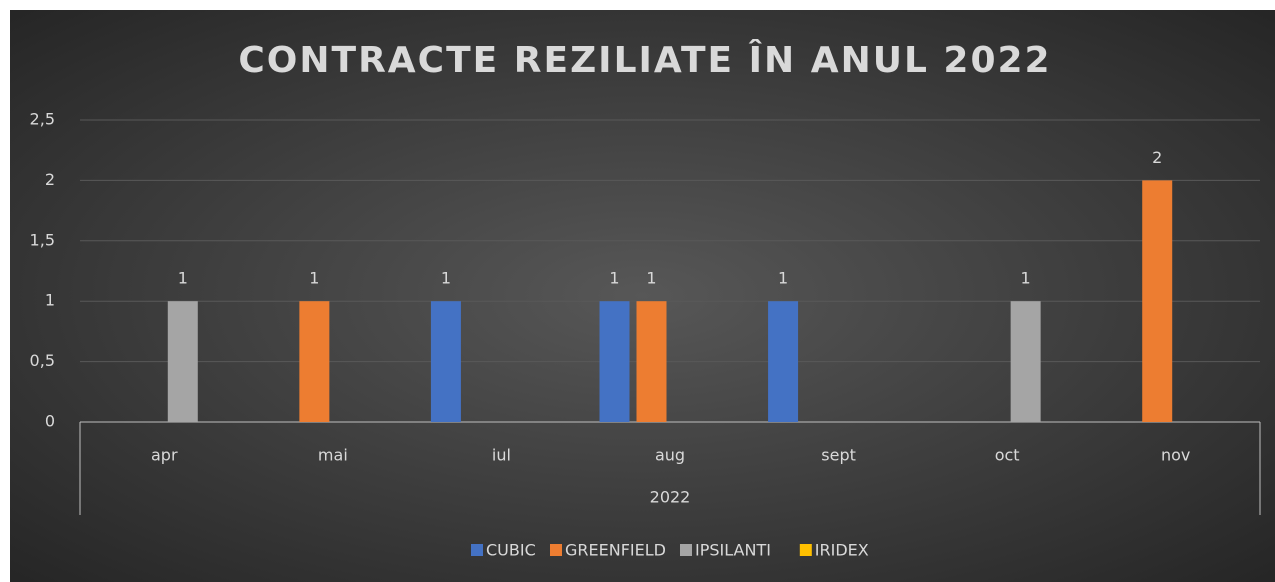 This screenshot has height=582, width=1275. I want to click on y-tick-label: 0, so click(50, 421).